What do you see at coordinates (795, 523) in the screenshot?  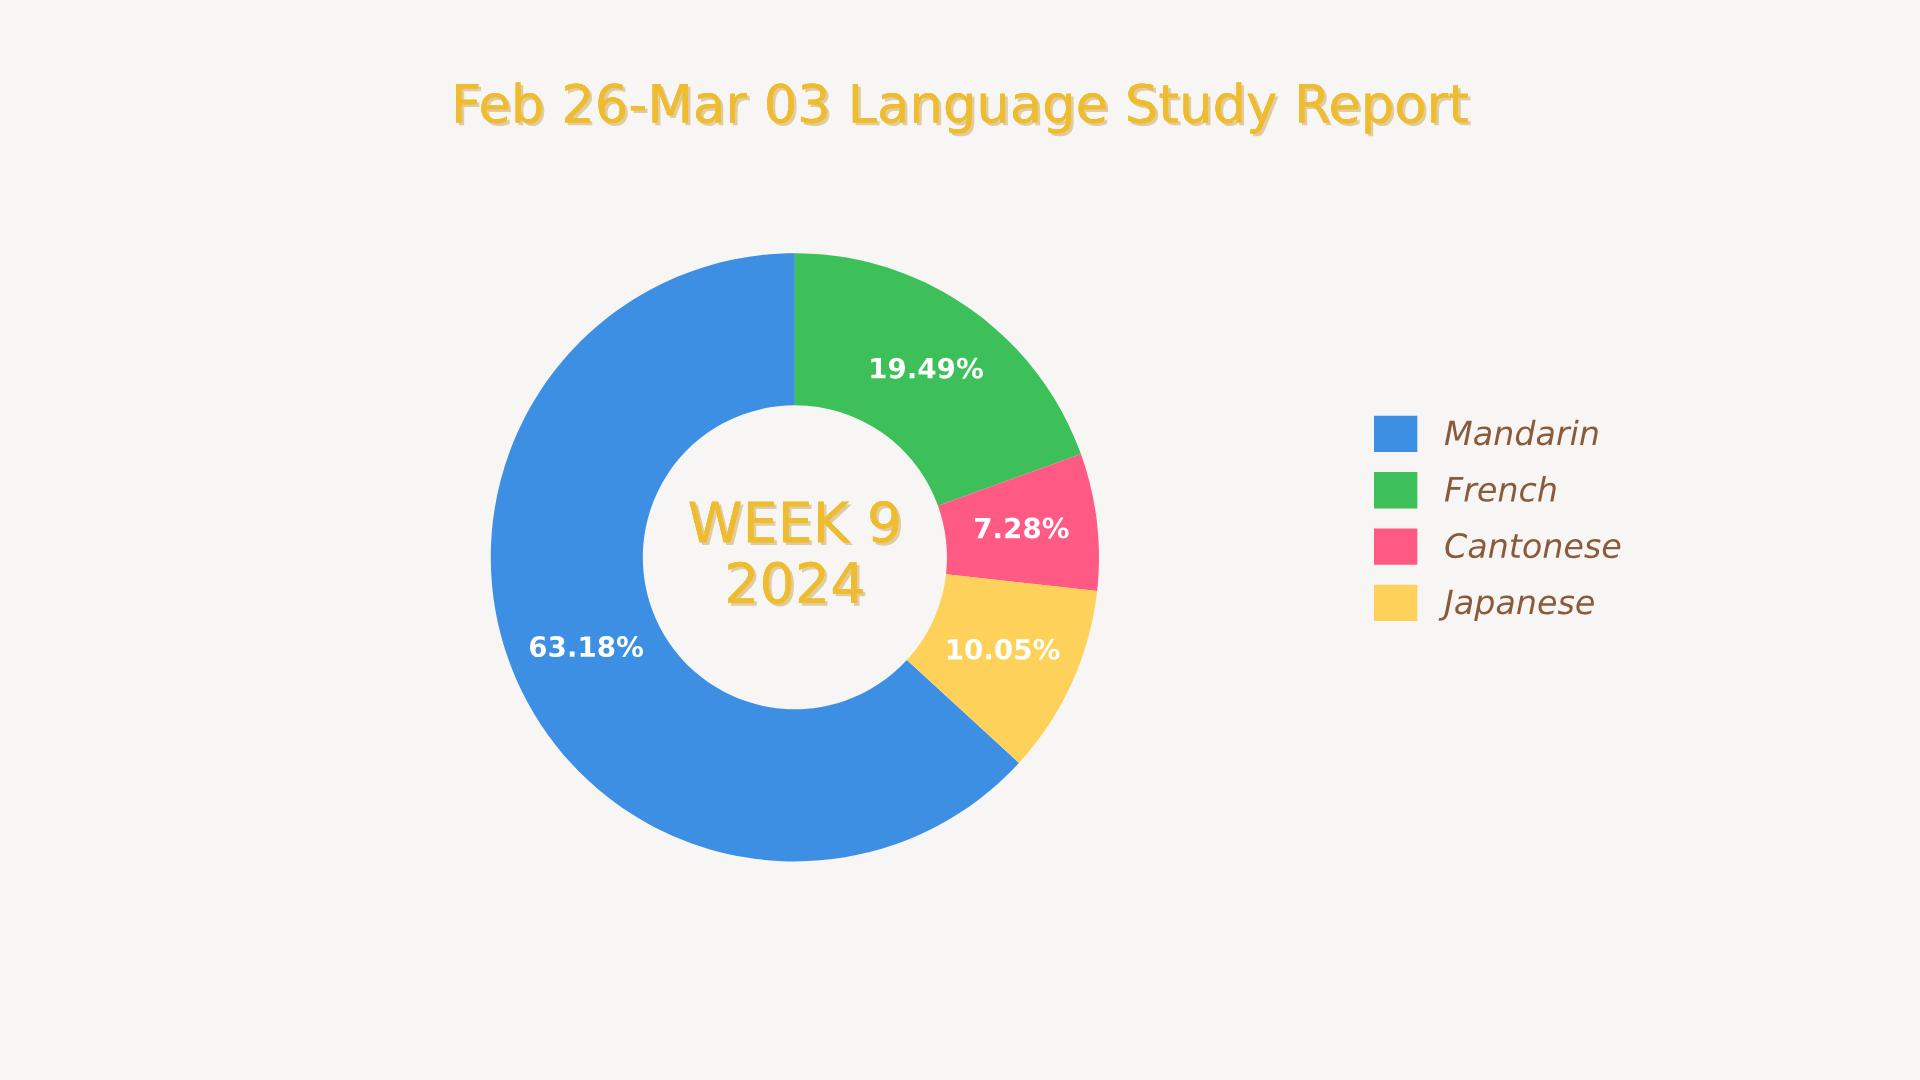 I see `text: WEEK 9` at bounding box center [795, 523].